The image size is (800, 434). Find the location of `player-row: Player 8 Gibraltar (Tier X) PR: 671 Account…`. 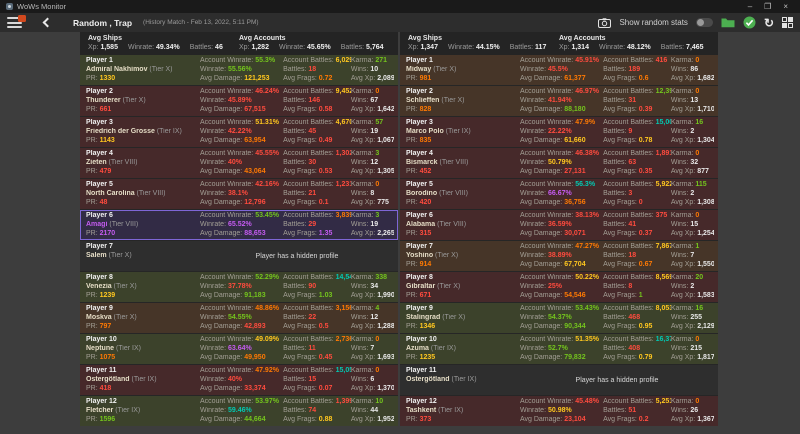

player-row: Player 8 Gibraltar (Tier X) PR: 671 Account… is located at coordinates (559, 287).